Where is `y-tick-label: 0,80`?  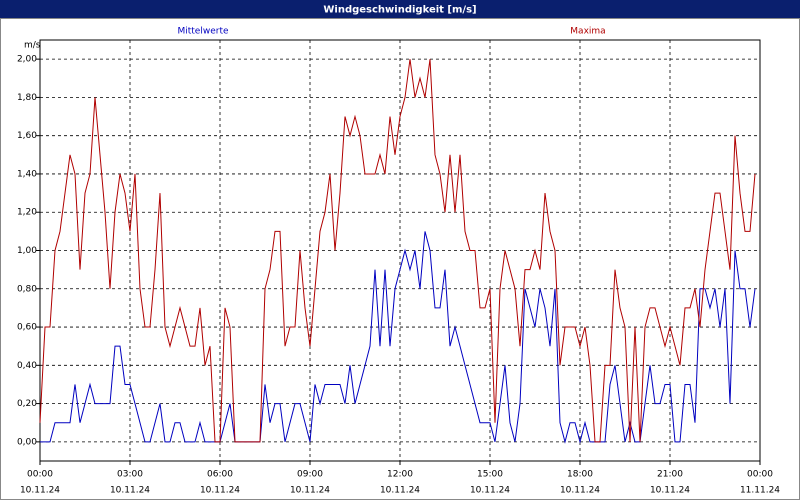
y-tick-label: 0,80 is located at coordinates (27, 289).